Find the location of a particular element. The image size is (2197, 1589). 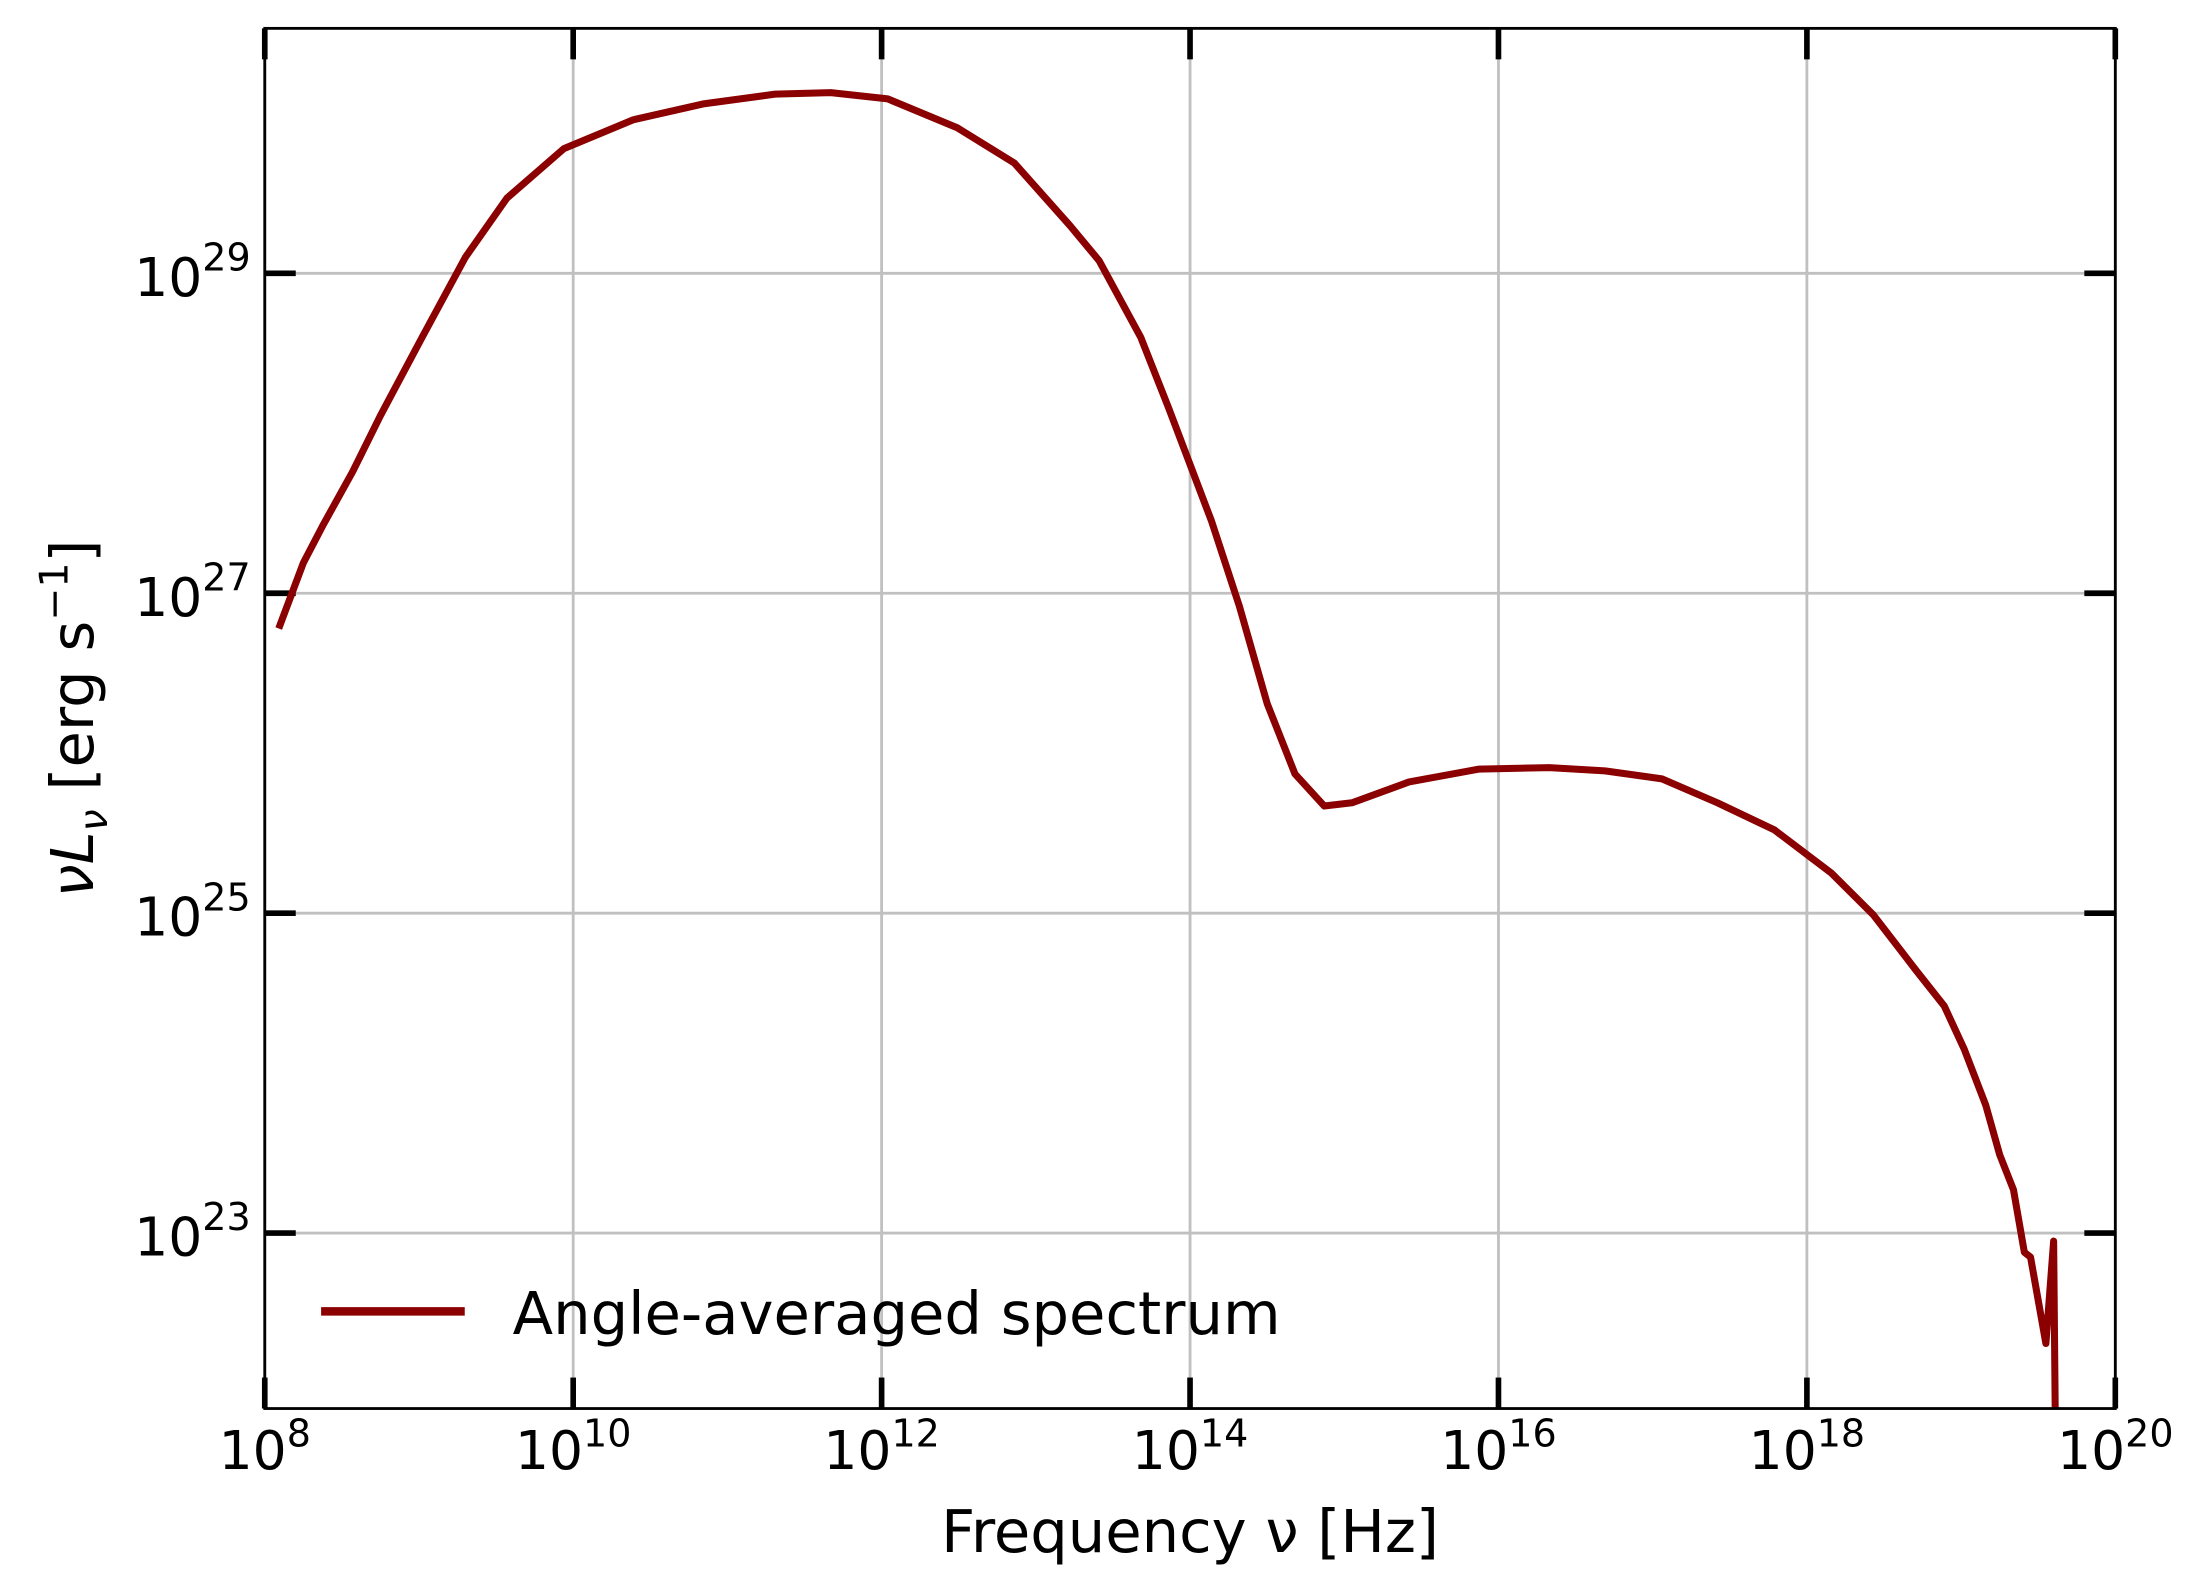

legend: Angle-averaged spectrum is located at coordinates (801, 1313).